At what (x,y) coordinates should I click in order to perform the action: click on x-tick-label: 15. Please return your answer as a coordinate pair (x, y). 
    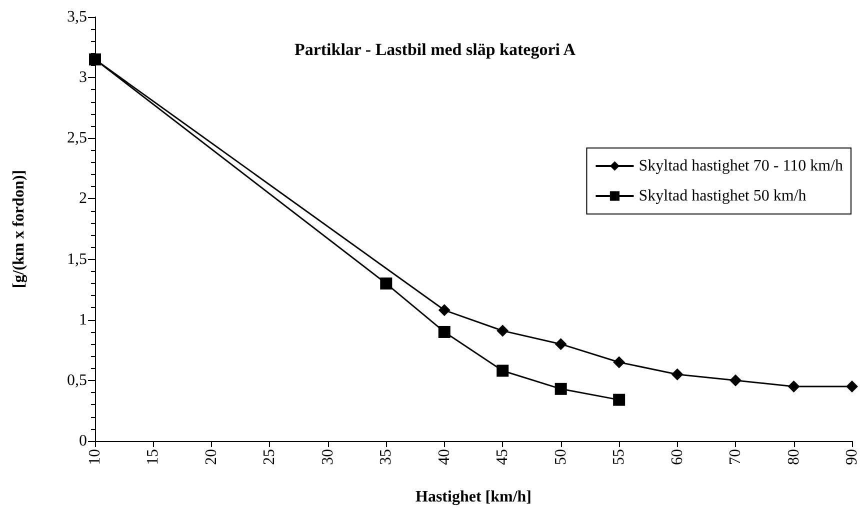
    Looking at the image, I should click on (153, 457).